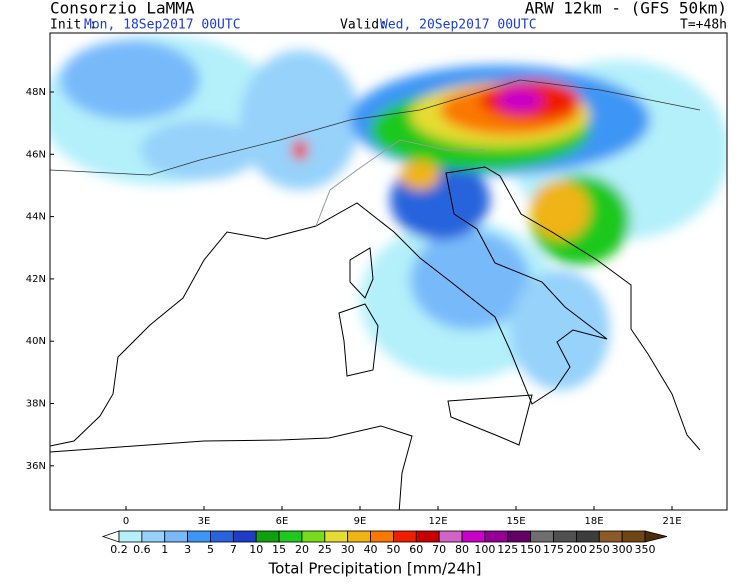 The width and height of the screenshot is (751, 584). What do you see at coordinates (437, 521) in the screenshot?
I see `lon-label: 12E` at bounding box center [437, 521].